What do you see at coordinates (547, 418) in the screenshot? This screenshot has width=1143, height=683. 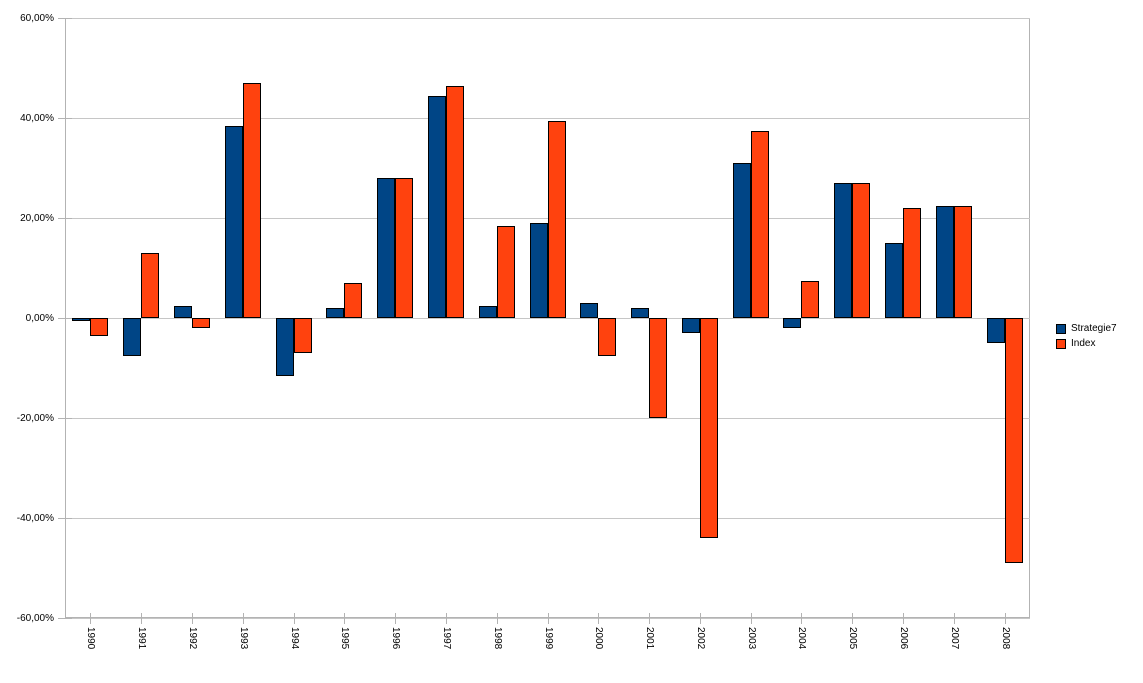 I see `gridline--20` at bounding box center [547, 418].